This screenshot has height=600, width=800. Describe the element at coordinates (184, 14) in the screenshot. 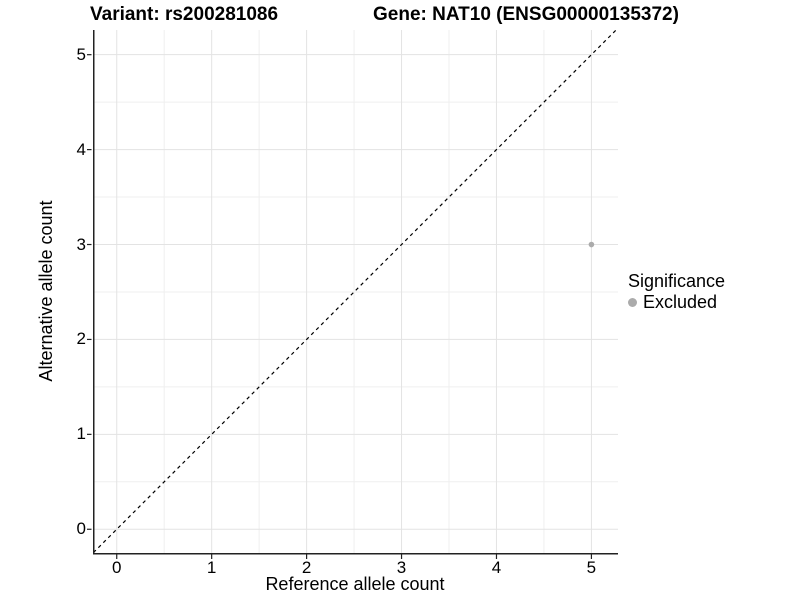

I see `plot-title-variant: Variant: rs200281086` at that location.